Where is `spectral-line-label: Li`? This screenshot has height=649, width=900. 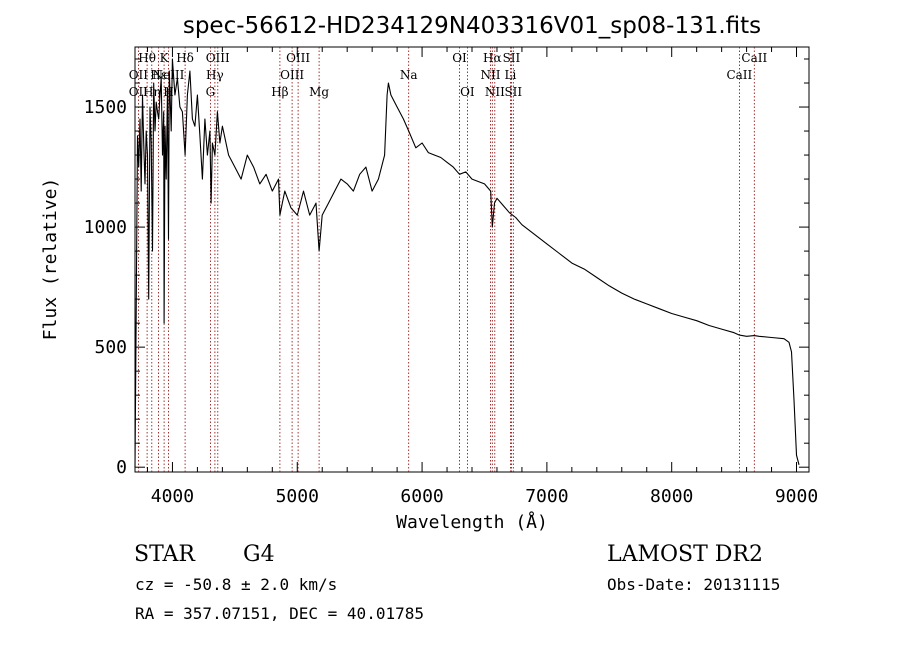 spectral-line-label: Li is located at coordinates (511, 75).